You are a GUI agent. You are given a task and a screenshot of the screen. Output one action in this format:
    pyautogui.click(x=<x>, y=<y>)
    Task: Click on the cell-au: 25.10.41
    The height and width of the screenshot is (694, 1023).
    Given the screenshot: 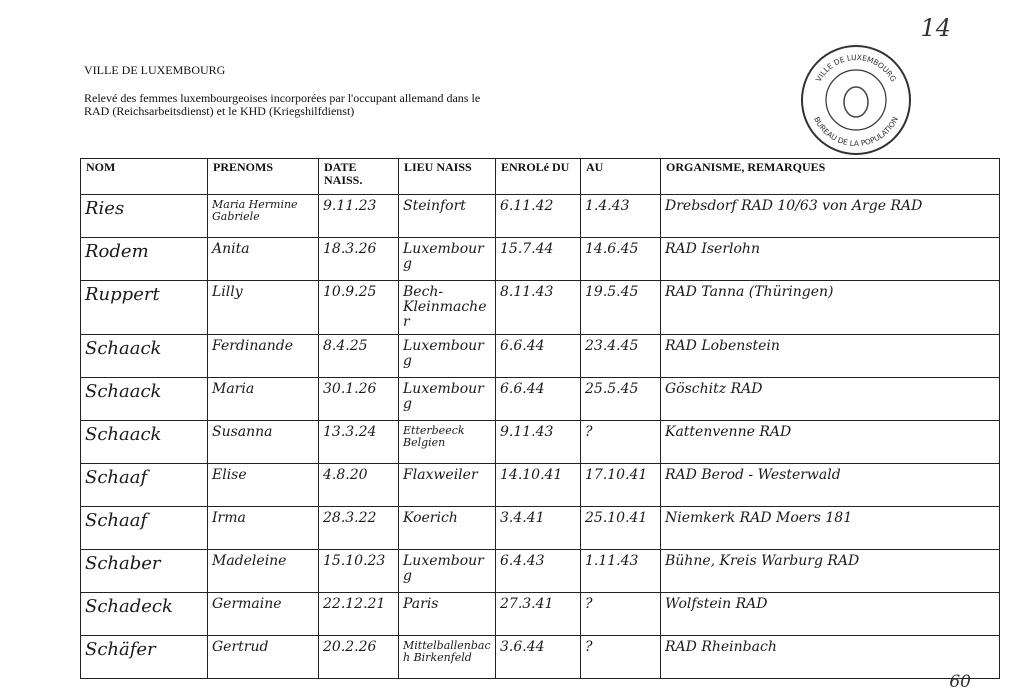 What is the action you would take?
    pyautogui.click(x=620, y=528)
    